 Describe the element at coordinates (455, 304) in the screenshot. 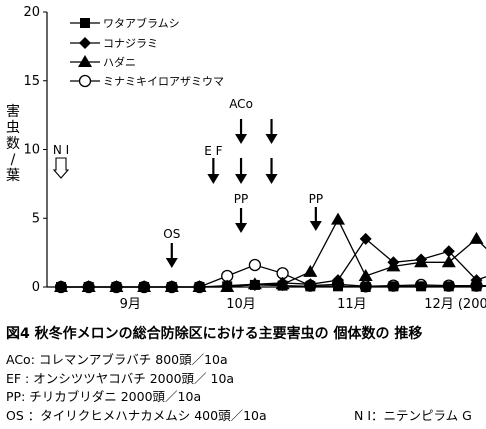

I see `x-tick-label: 12月 (2000)` at that location.